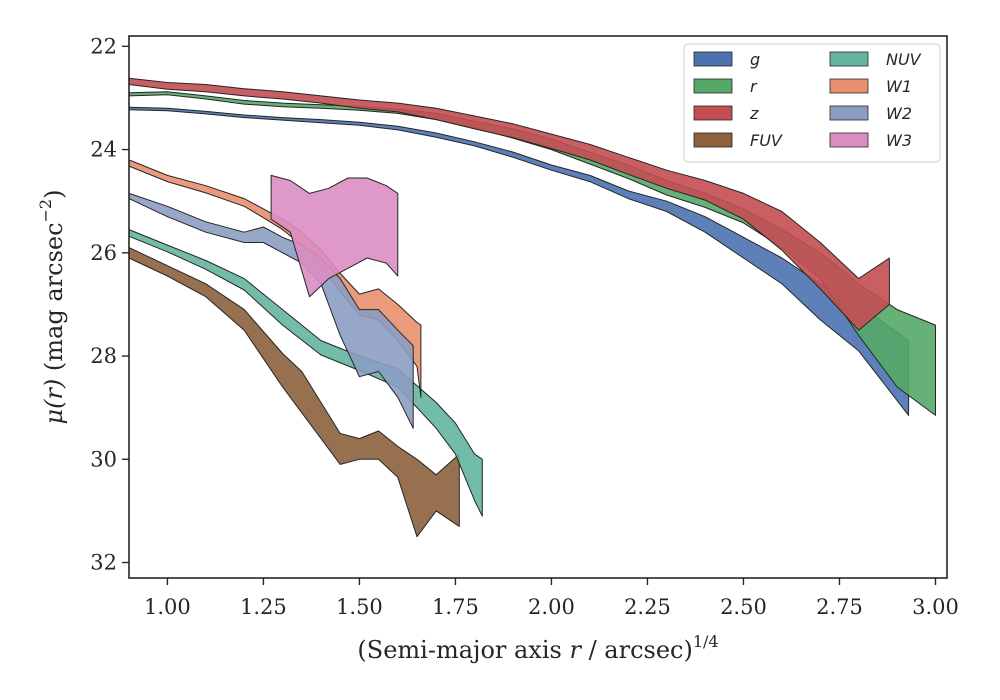 The width and height of the screenshot is (1000, 700). What do you see at coordinates (551, 607) in the screenshot?
I see `x-tick-label: 2.00` at bounding box center [551, 607].